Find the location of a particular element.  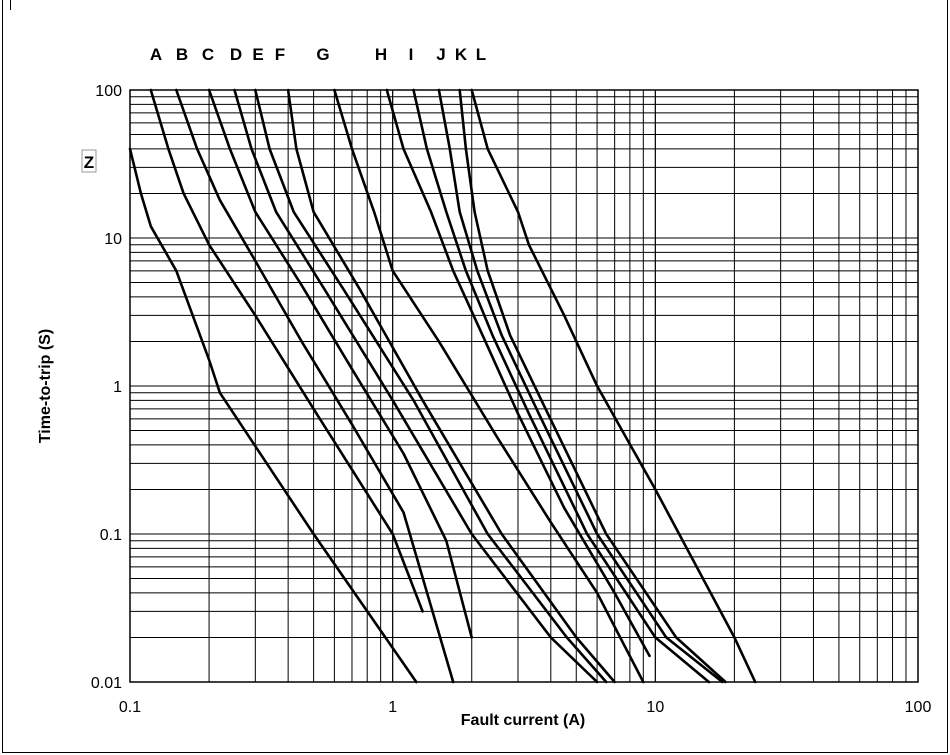

x-tick-label: 1 is located at coordinates (392, 707).